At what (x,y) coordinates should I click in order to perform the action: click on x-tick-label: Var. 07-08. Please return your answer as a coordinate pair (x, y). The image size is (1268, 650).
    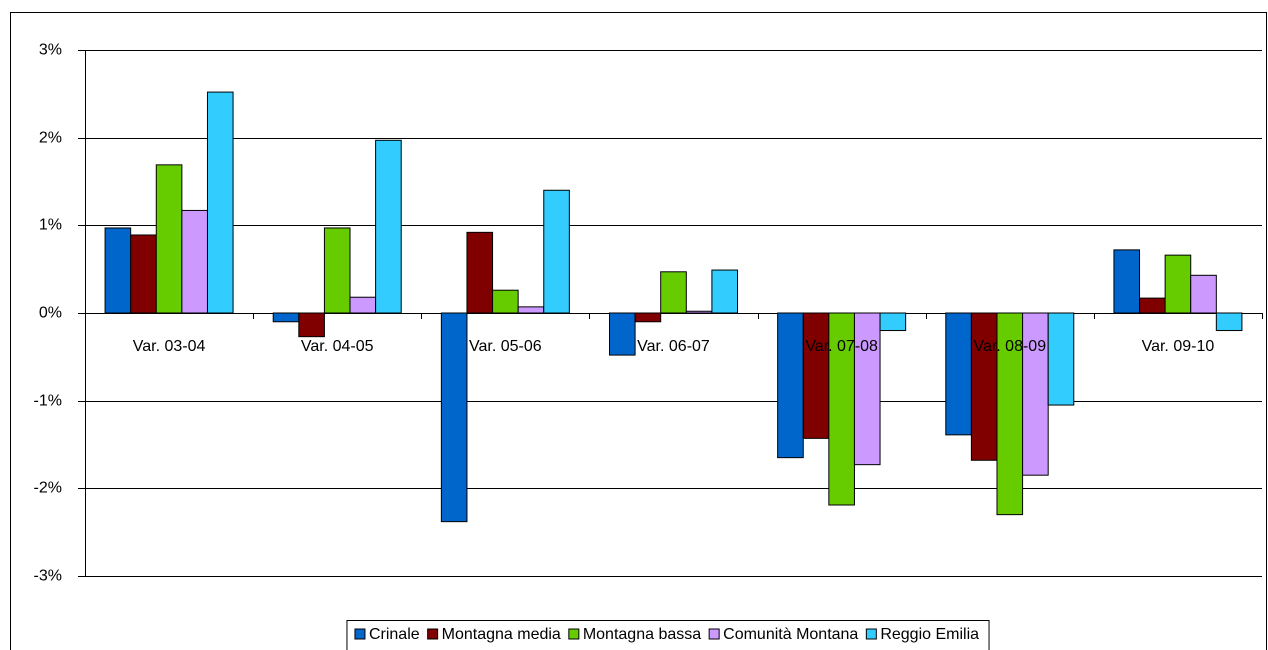
    Looking at the image, I should click on (841, 346).